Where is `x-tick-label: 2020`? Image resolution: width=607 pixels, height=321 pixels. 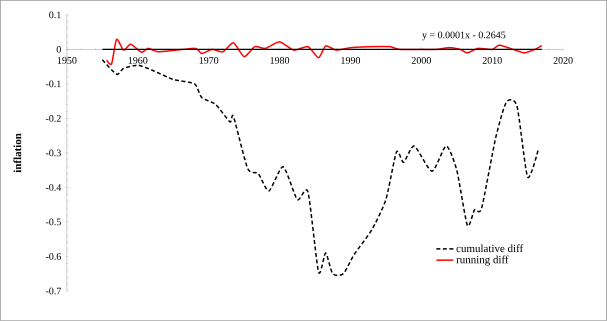 x-tick-label: 2020 is located at coordinates (563, 60).